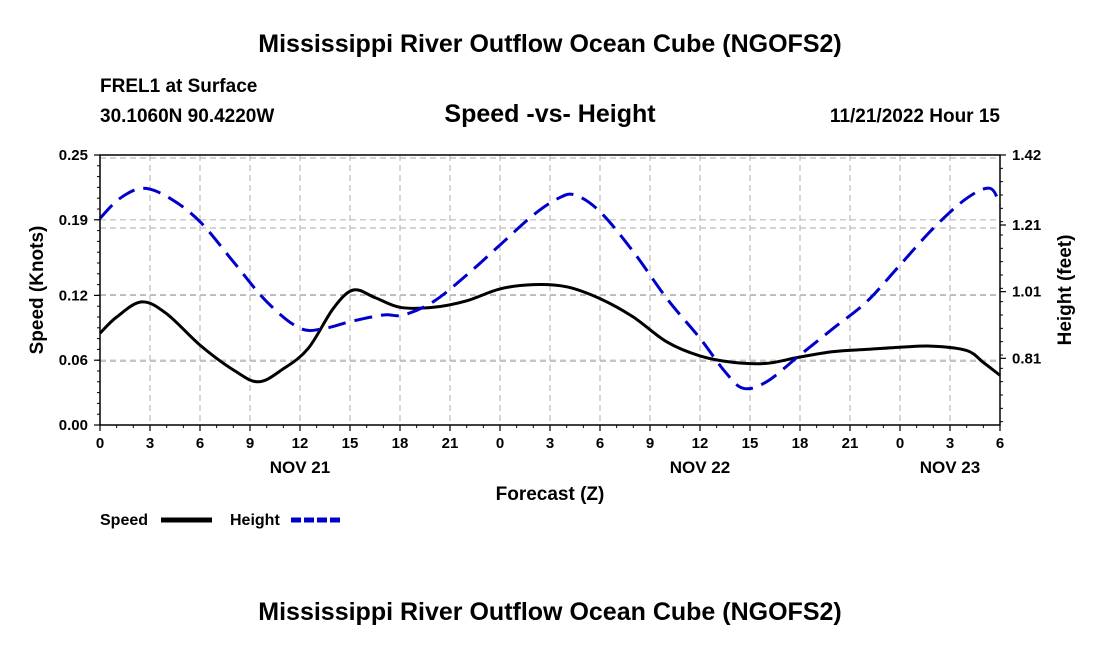  What do you see at coordinates (1026, 358) in the screenshot?
I see `y2-tick-label: 0.81` at bounding box center [1026, 358].